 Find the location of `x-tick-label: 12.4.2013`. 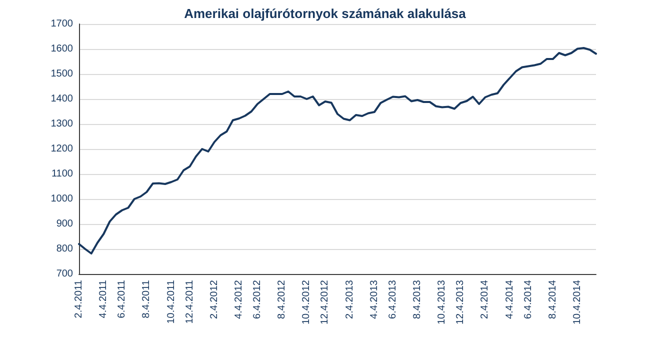

x-tick-label: 12.4.2013 is located at coordinates (460, 302).